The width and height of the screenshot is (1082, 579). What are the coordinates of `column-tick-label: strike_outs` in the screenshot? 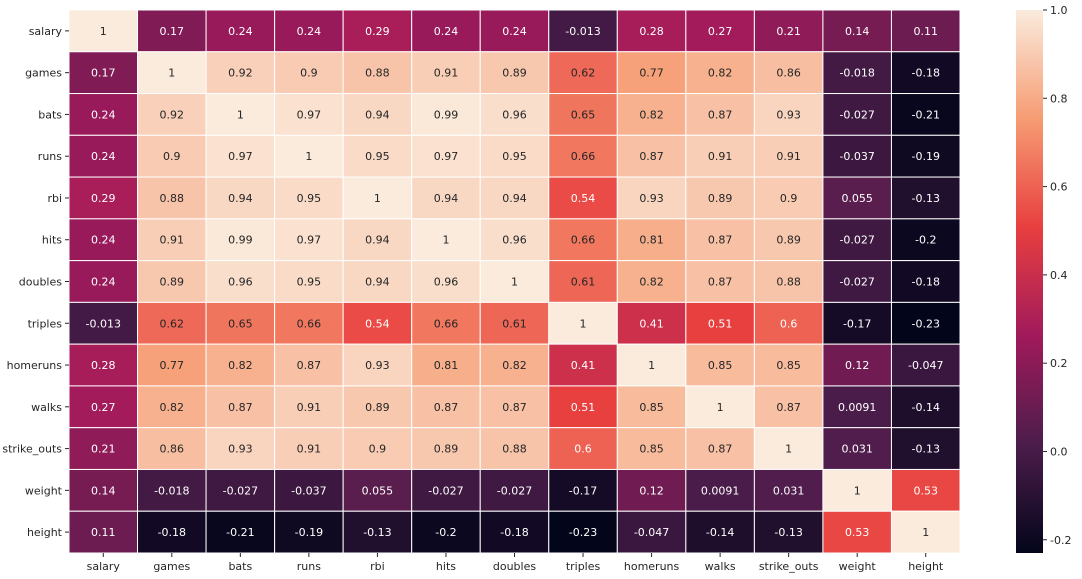 It's located at (789, 566).